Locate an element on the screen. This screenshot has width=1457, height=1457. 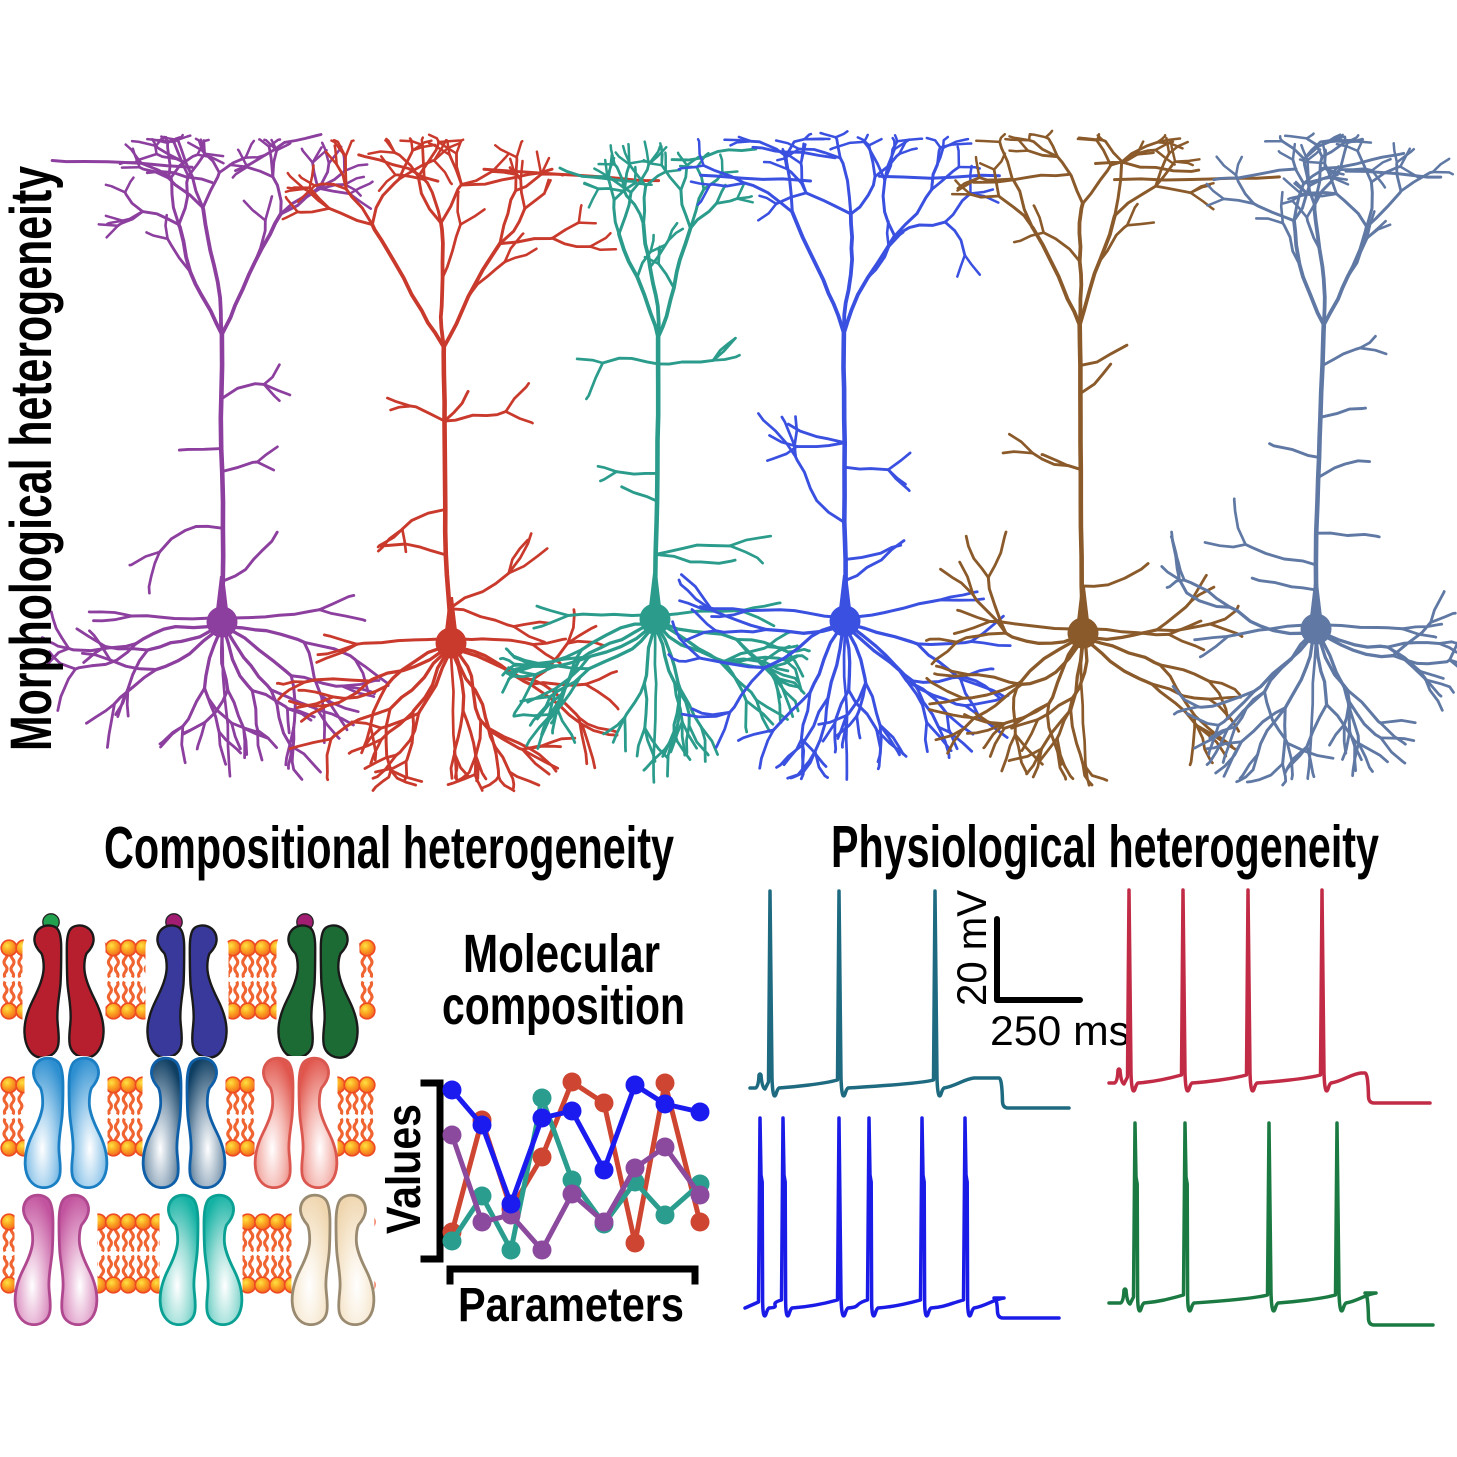
svg-text: Values is located at coordinates (404, 1169).